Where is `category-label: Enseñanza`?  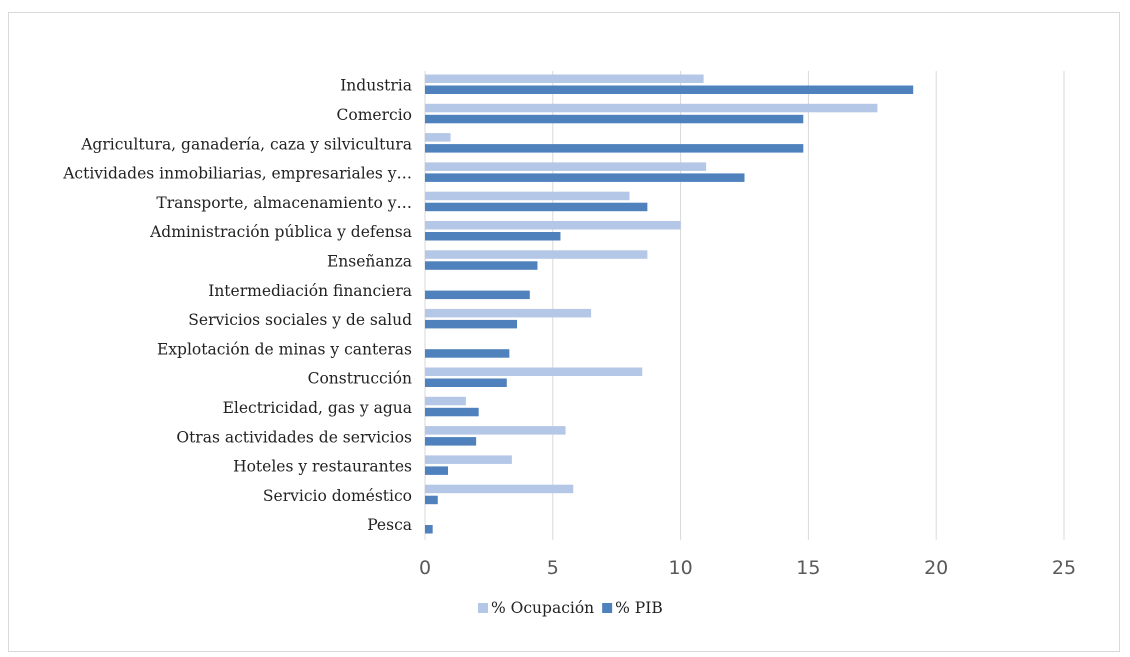
category-label: Enseñanza is located at coordinates (369, 261).